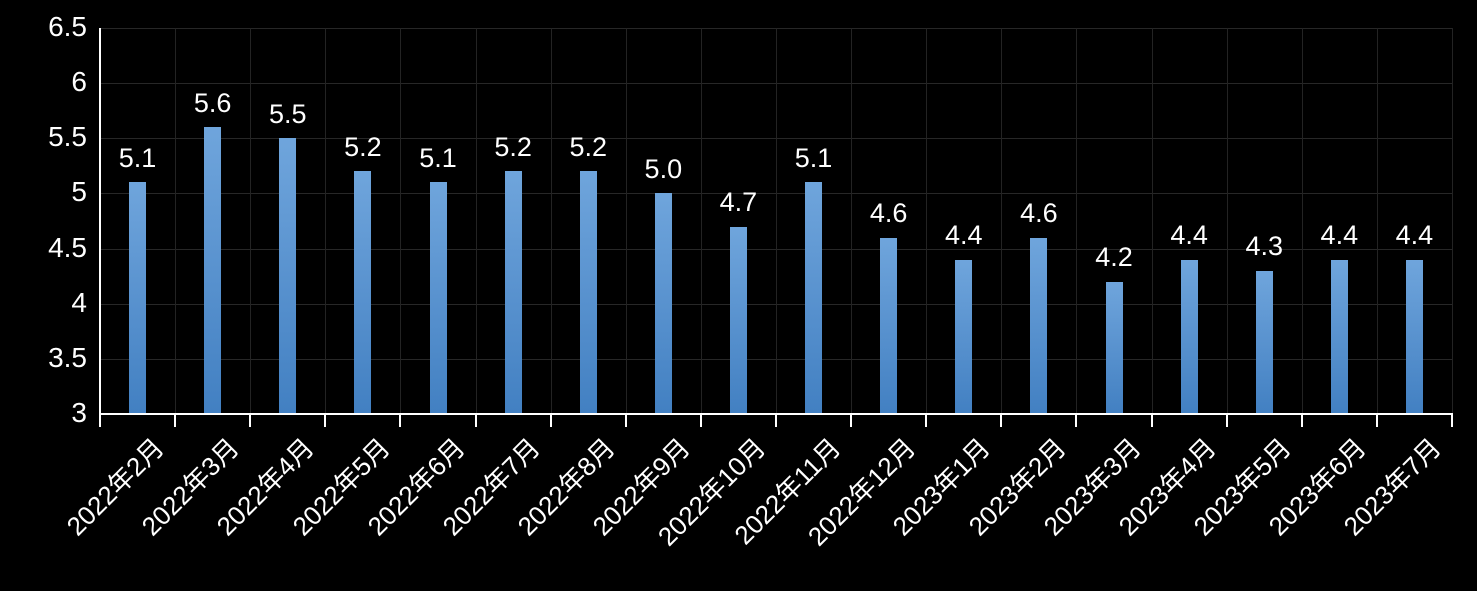  Describe the element at coordinates (100, 227) in the screenshot. I see `y-axis-line` at that location.